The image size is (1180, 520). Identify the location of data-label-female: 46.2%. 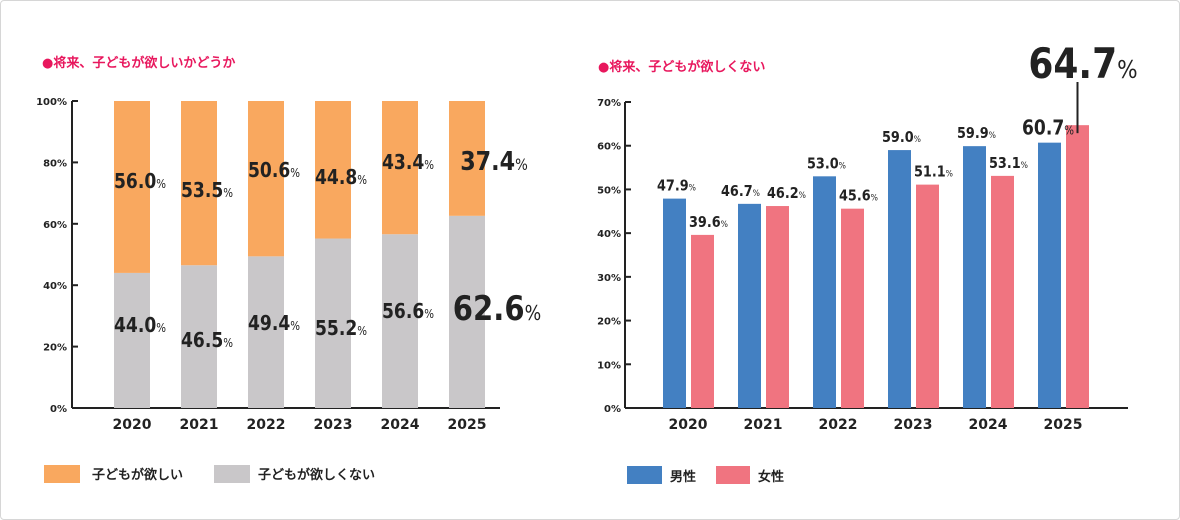
(786, 193).